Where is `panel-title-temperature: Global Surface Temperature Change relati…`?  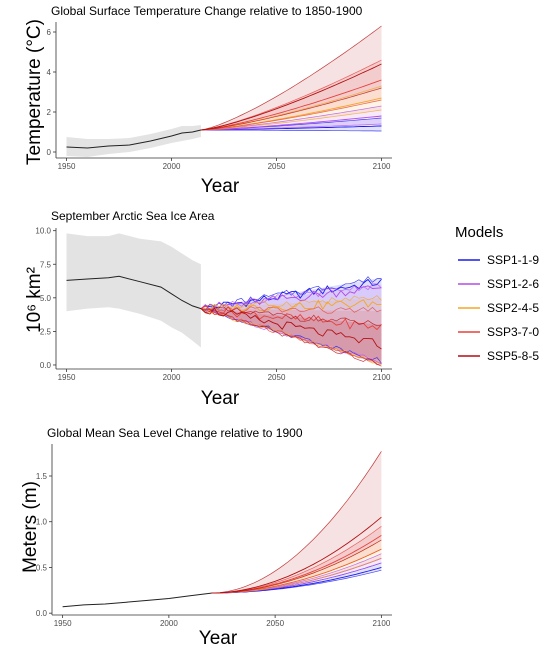 panel-title-temperature: Global Surface Temperature Change relati… is located at coordinates (207, 11).